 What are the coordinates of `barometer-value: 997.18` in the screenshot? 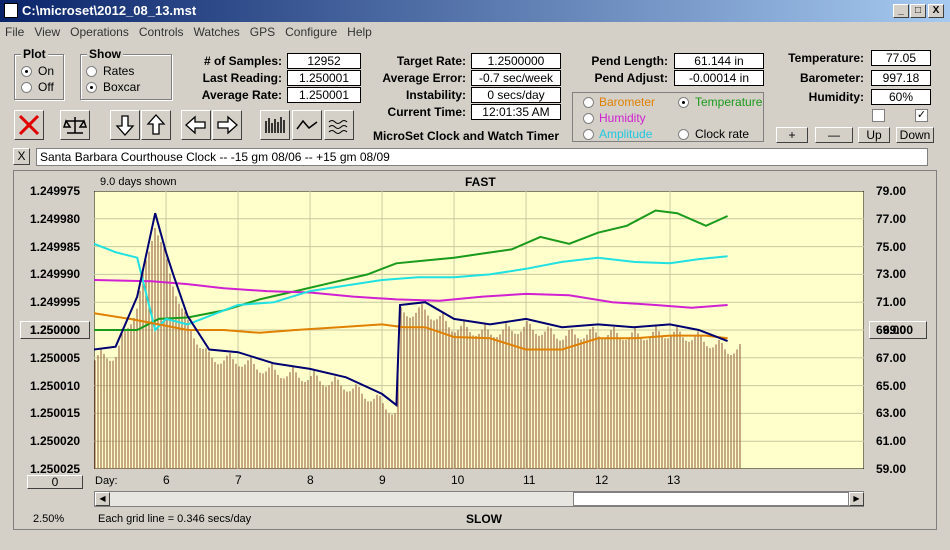 It's located at (901, 78).